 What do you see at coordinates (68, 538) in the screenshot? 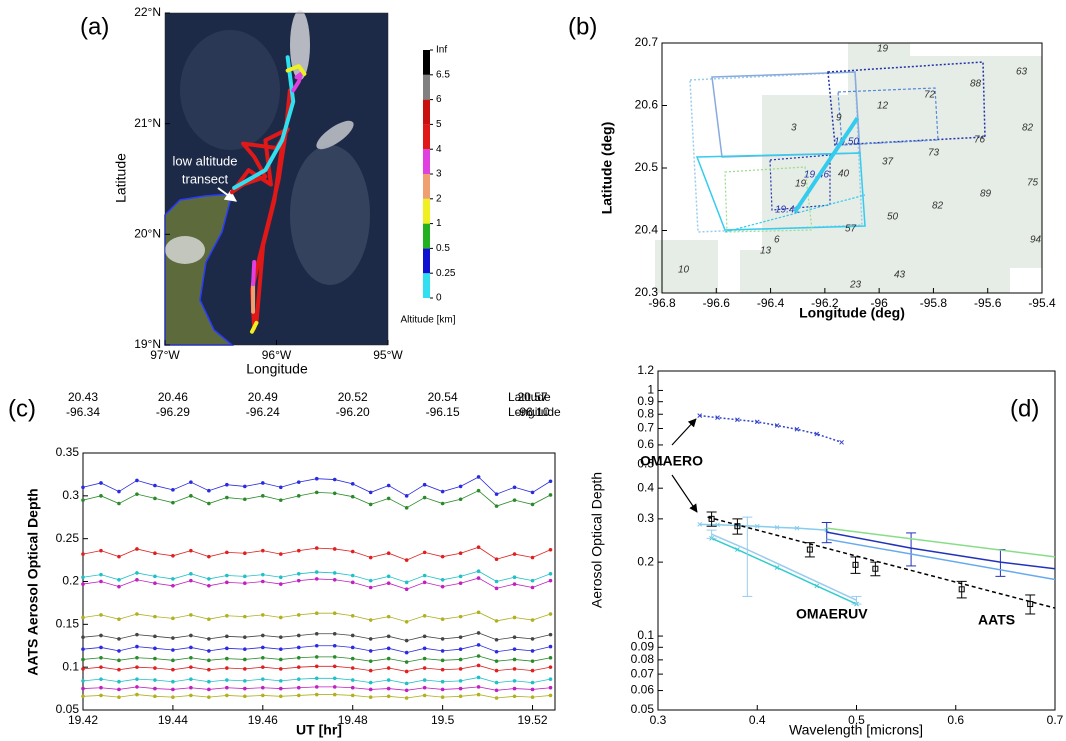
I see `y-tick-label: 0.25` at bounding box center [68, 538].